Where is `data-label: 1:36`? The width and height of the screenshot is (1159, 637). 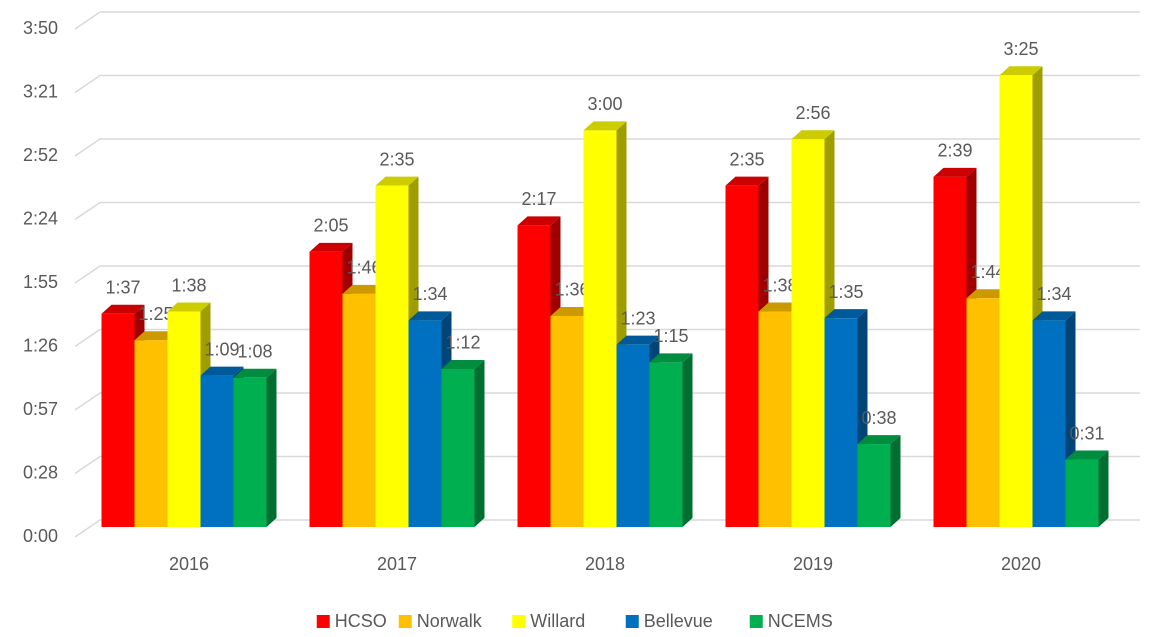
data-label: 1:36 is located at coordinates (571, 290).